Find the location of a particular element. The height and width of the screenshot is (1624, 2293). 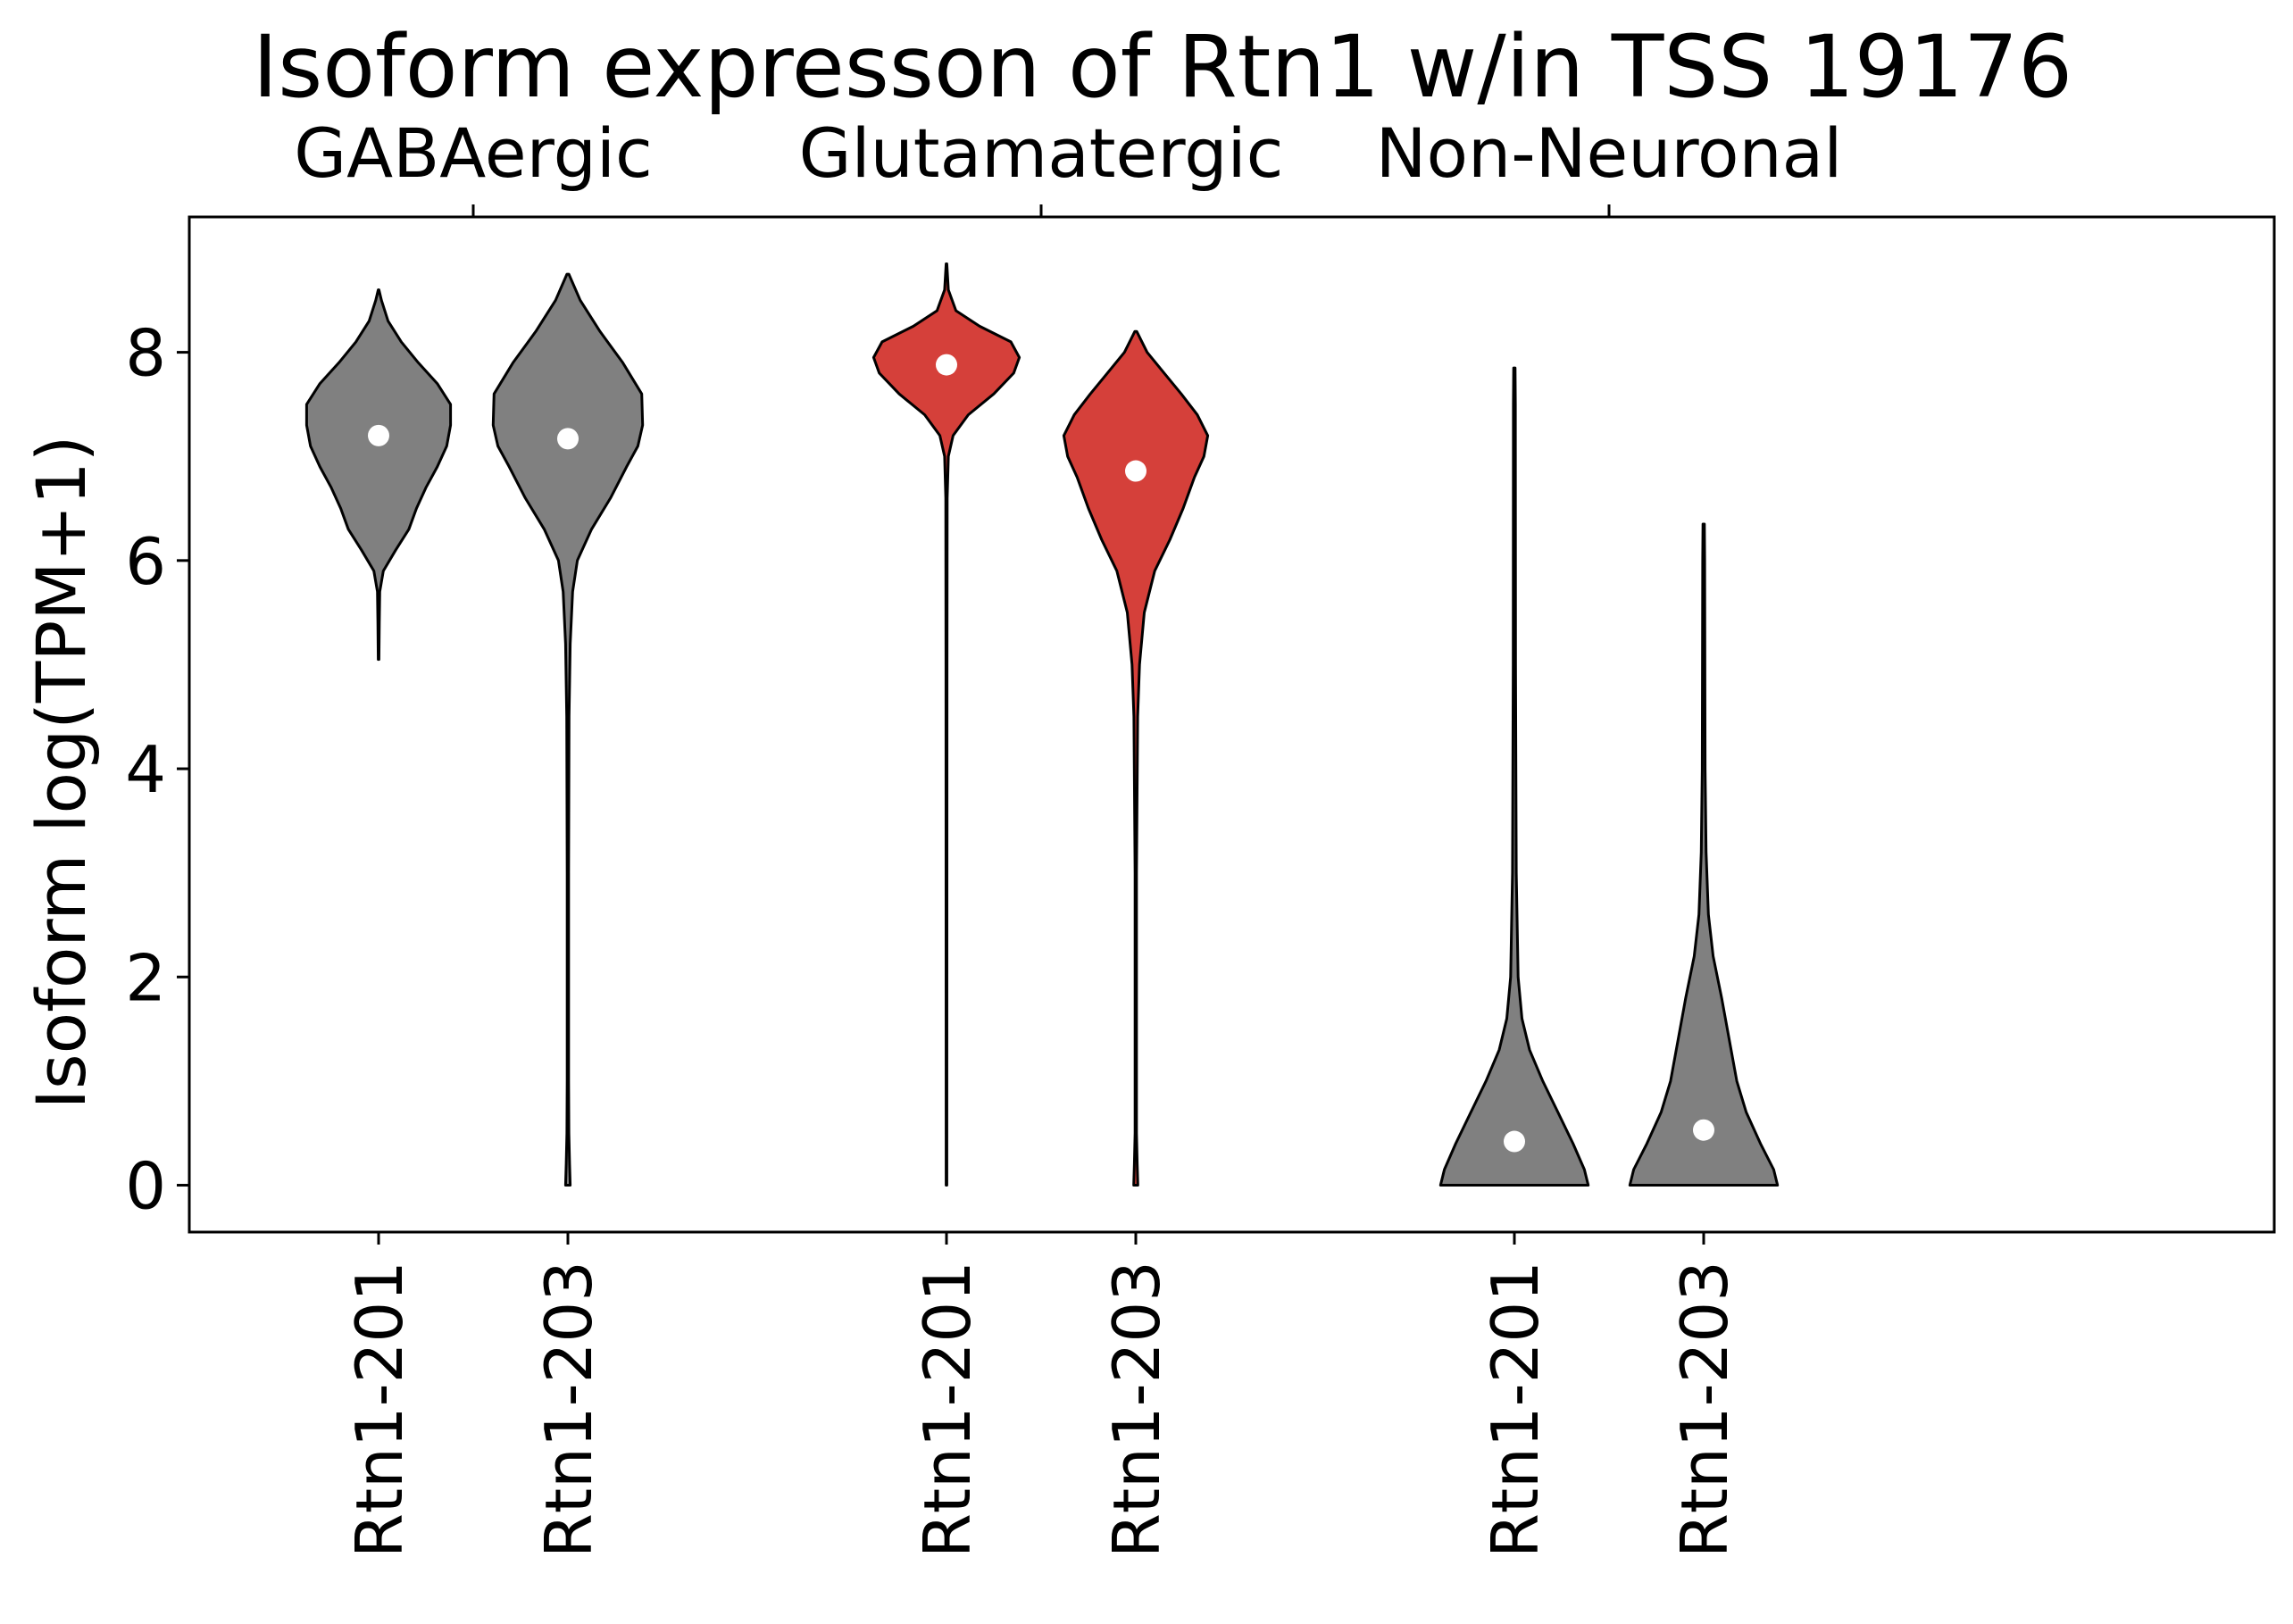

y-tick-label: 6 is located at coordinates (145, 561).